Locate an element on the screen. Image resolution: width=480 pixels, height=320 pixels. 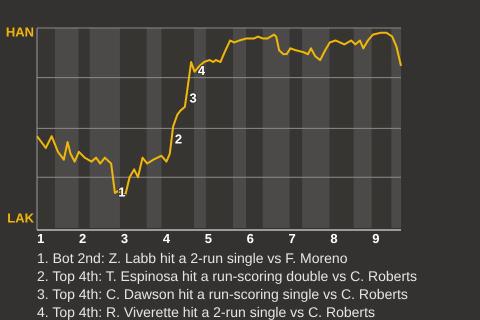
x-tick-label: 3 is located at coordinates (124, 238).